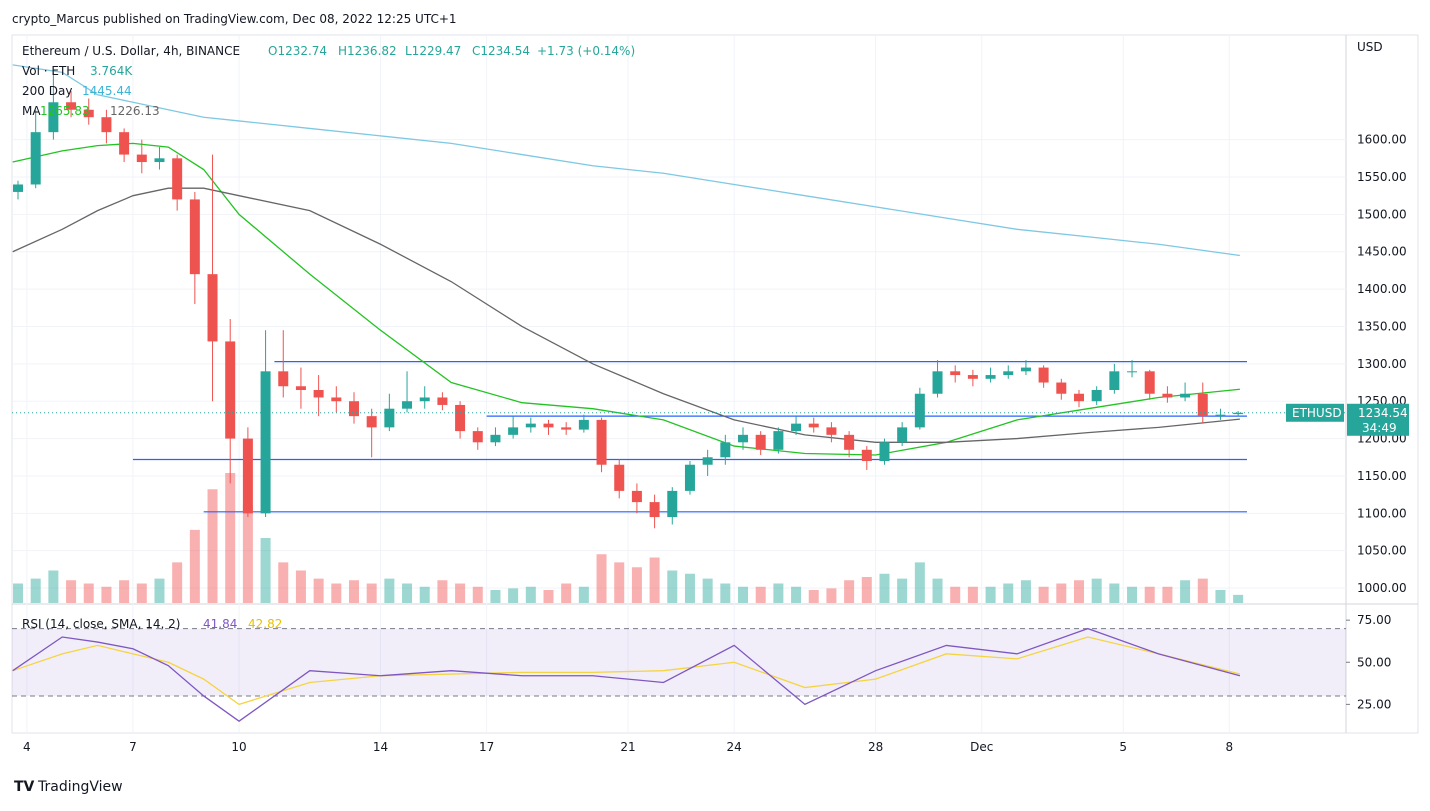 This screenshot has width=1430, height=811. What do you see at coordinates (586, 51) in the screenshot?
I see `legend-text: +1.73 (+0.14%)` at bounding box center [586, 51].